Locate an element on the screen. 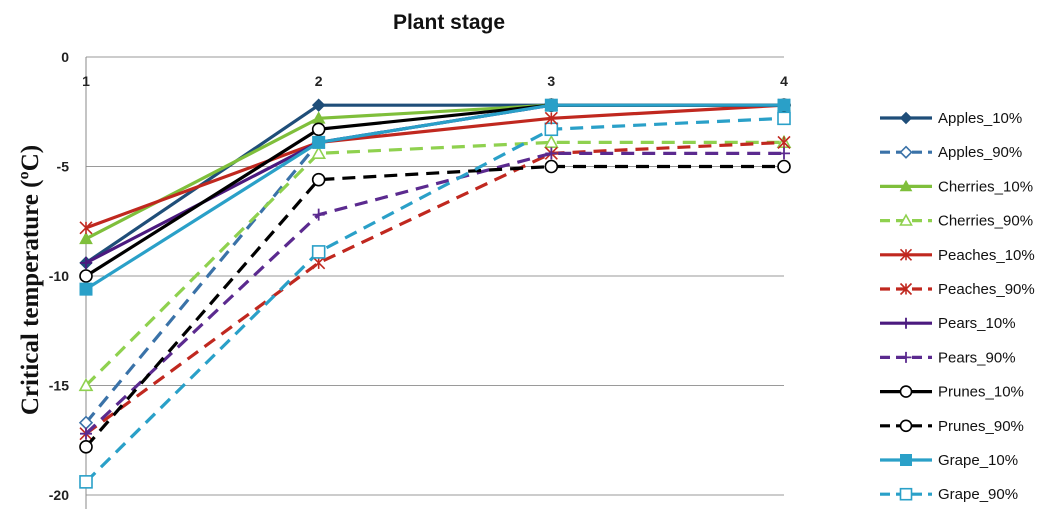  legend-item: Pears_10% is located at coordinates (948, 323).